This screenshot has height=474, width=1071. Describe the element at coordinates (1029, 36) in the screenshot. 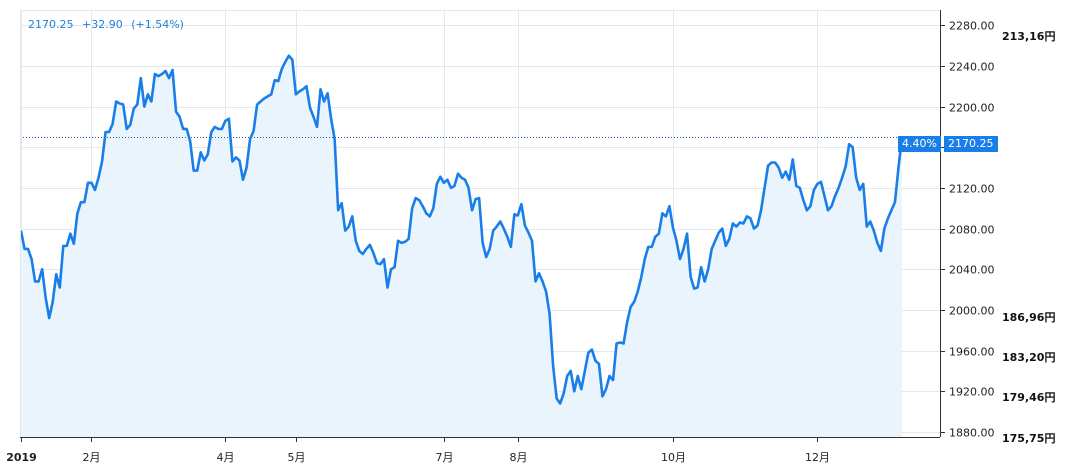

I see `right-price-label-top: 213,16円` at that location.